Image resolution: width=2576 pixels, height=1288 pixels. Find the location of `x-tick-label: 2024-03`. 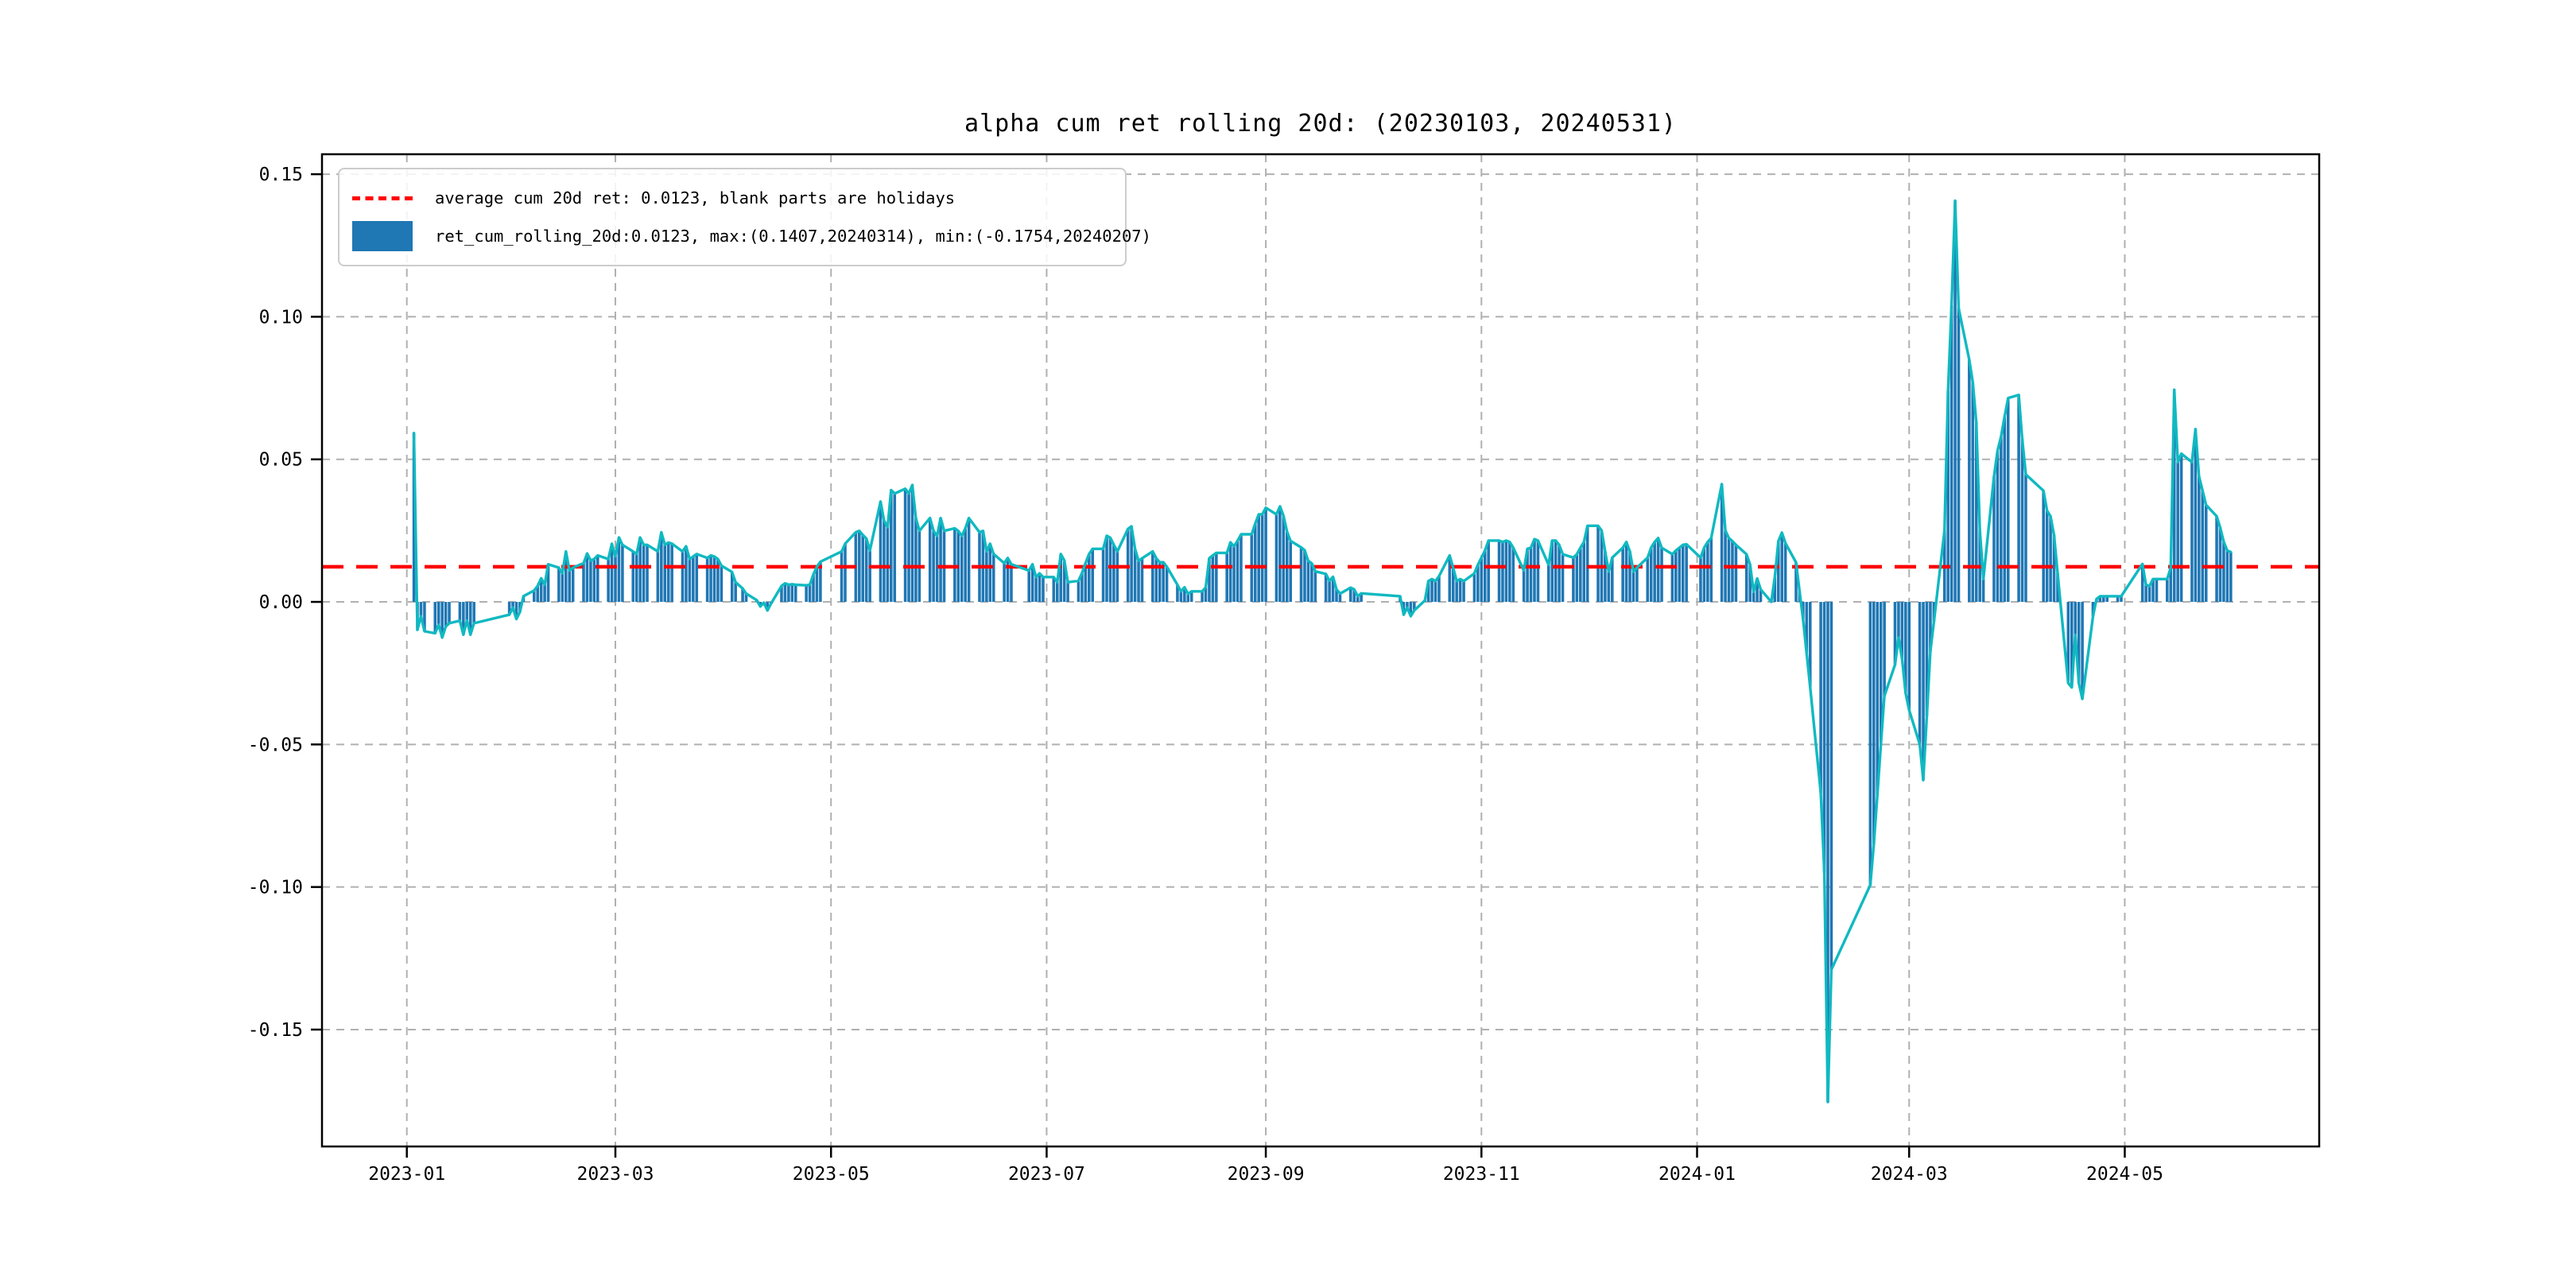

x-tick-label: 2024-03 is located at coordinates (1910, 1174).